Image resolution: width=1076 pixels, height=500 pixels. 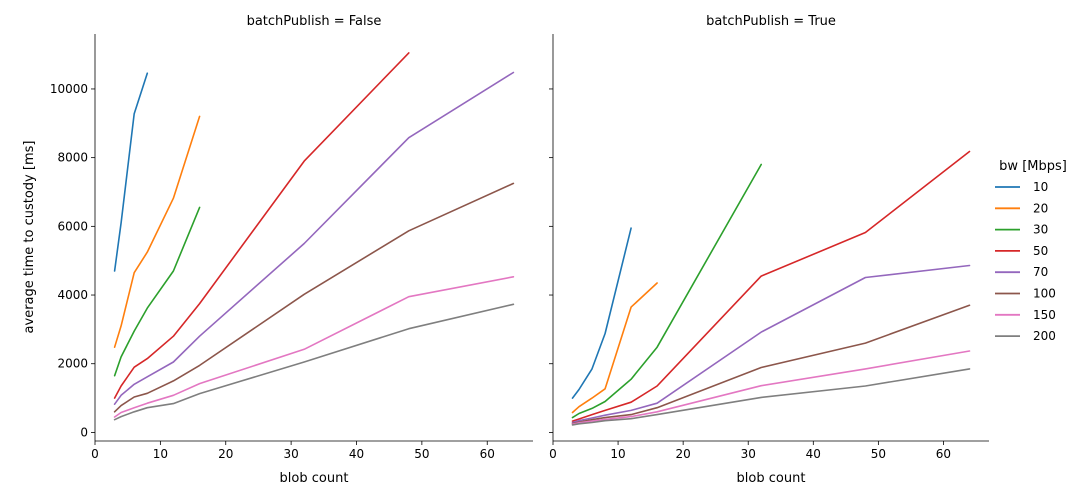 I want to click on legend-label: 30, so click(x=1040, y=230).